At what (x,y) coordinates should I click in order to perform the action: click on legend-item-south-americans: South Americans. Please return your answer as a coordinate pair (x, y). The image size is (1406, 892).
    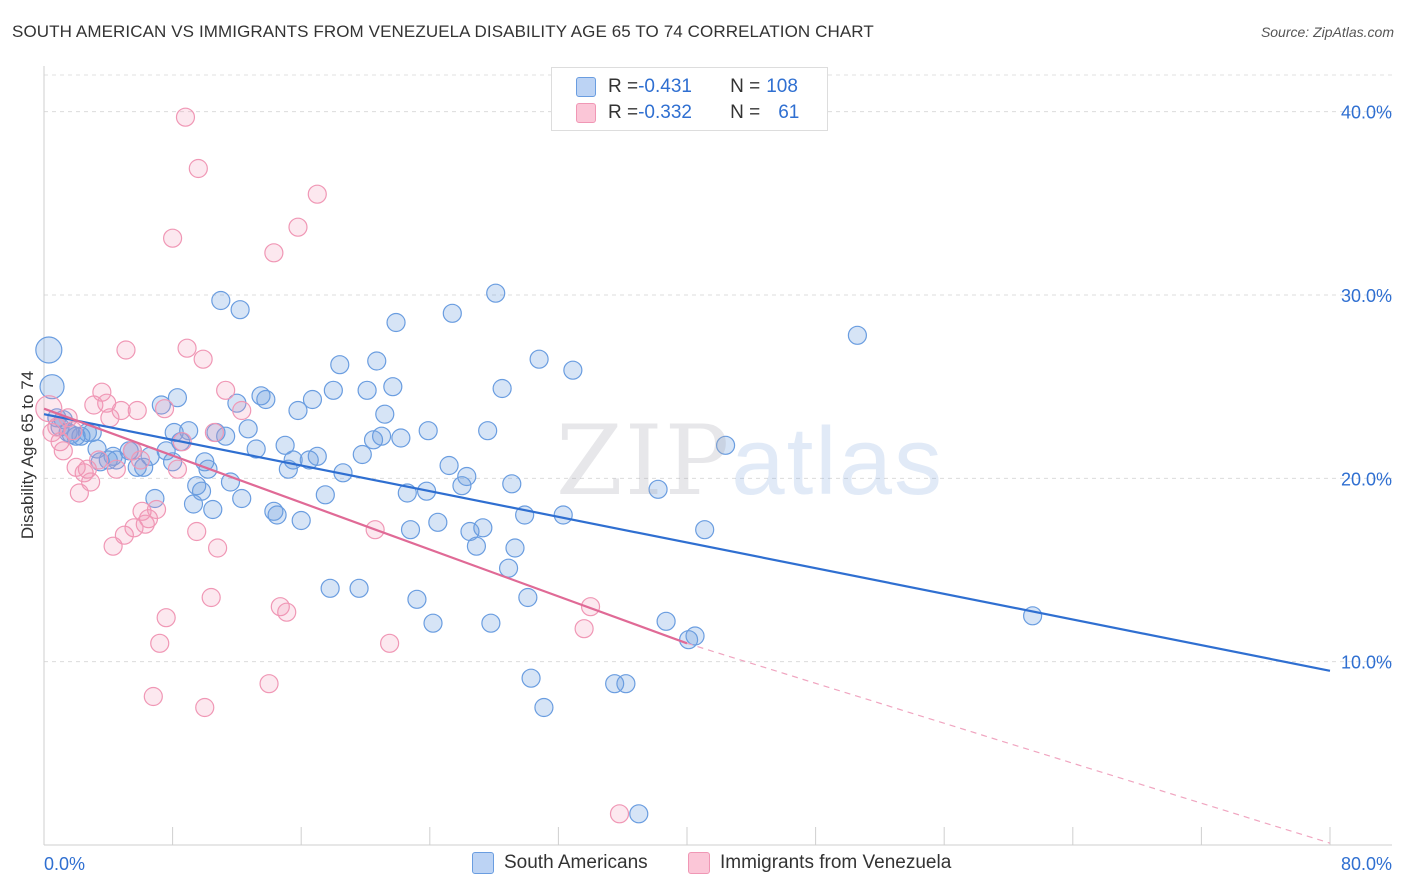
    Looking at the image, I should click on (560, 863).